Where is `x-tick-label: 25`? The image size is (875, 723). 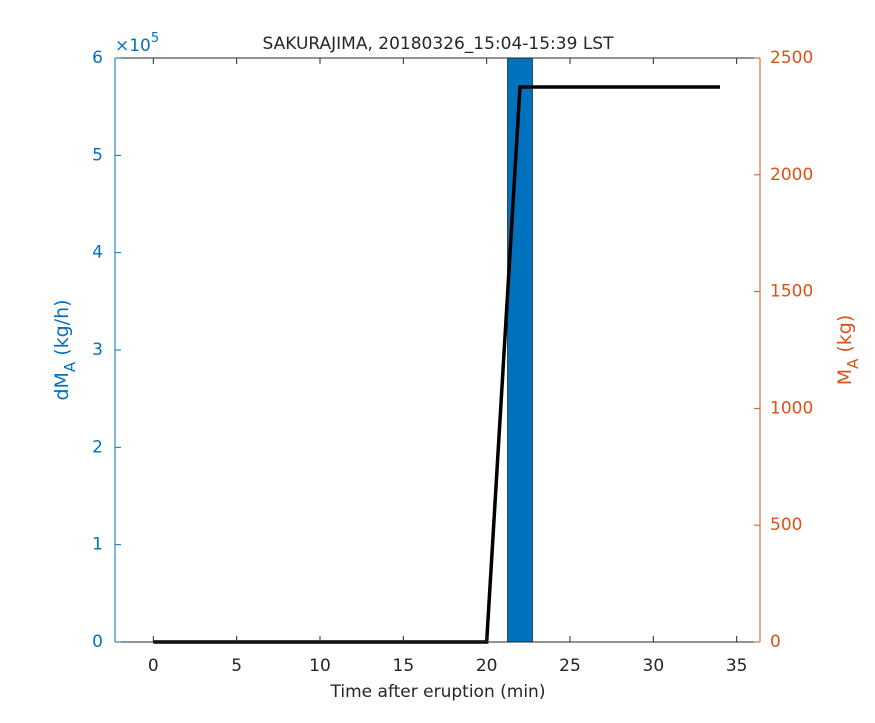
x-tick-label: 25 is located at coordinates (570, 666).